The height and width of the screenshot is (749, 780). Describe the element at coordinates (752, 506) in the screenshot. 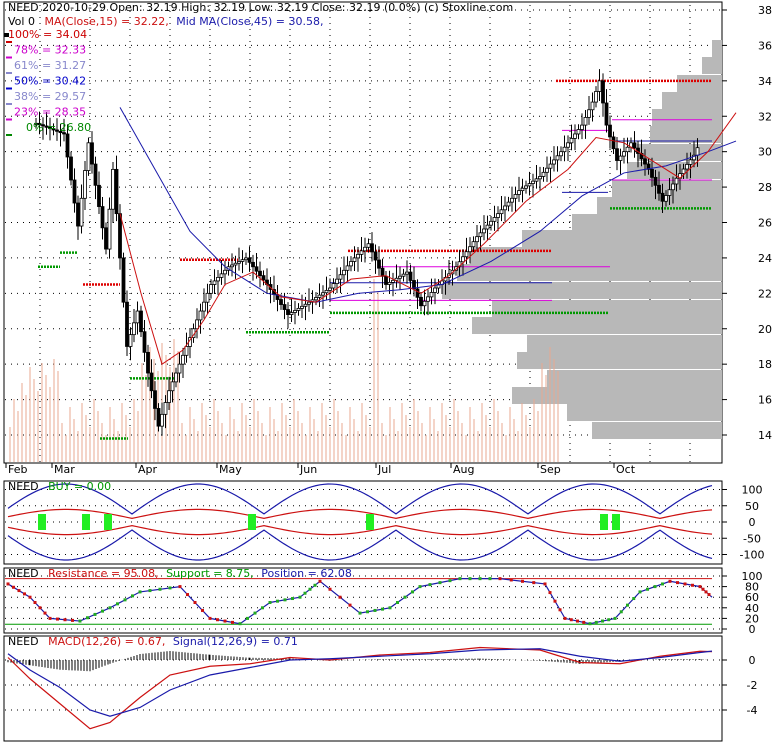

I see `buy-tick-label: 50` at that location.